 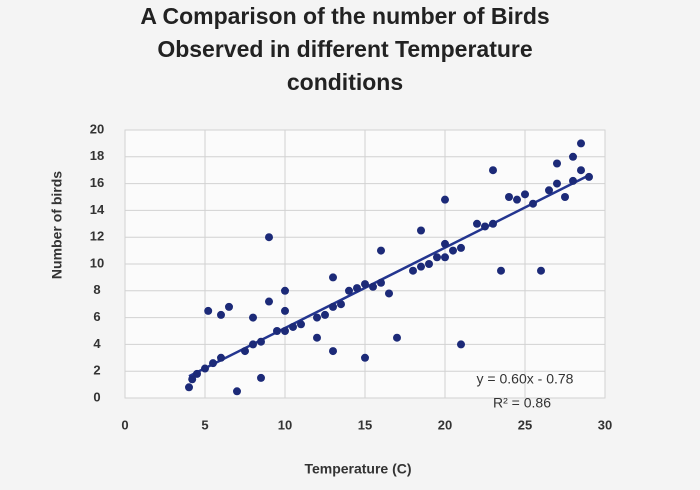 What do you see at coordinates (96, 289) in the screenshot?
I see `y-tick-label: 8` at bounding box center [96, 289].